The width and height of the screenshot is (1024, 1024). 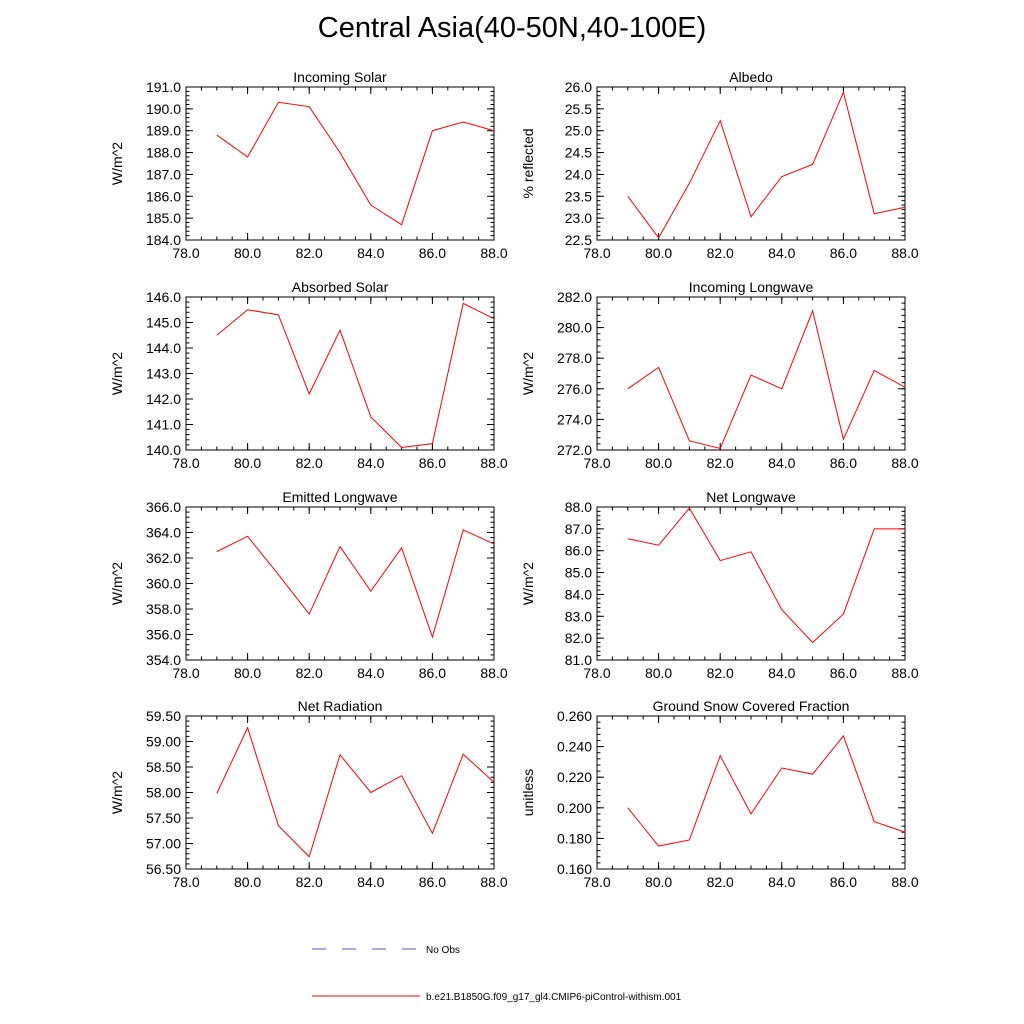 I want to click on y-tick-label: 58.00, so click(x=163, y=793).